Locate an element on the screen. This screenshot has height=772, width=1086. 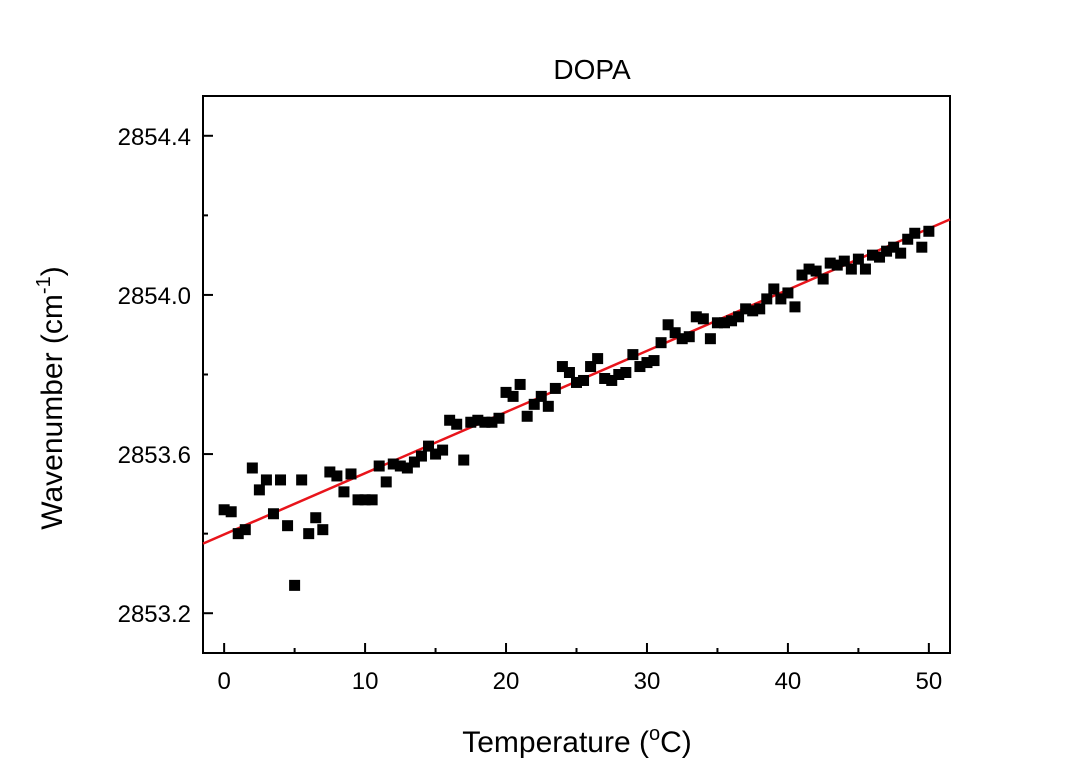
x-tick-label: 40 is located at coordinates (788, 681).